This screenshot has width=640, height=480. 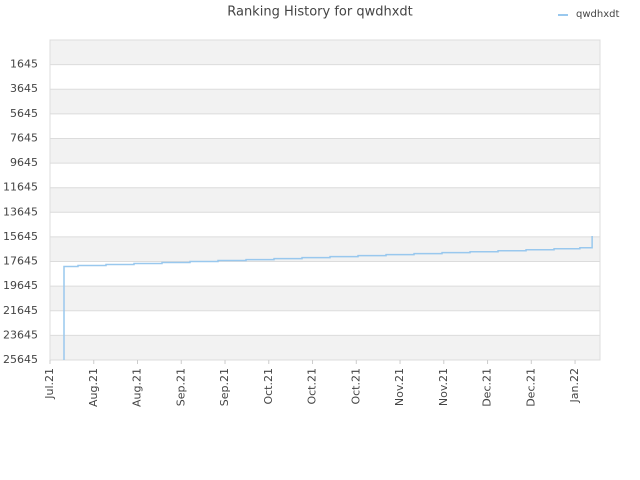 What do you see at coordinates (24, 162) in the screenshot?
I see `y-tick-label: 9645` at bounding box center [24, 162].